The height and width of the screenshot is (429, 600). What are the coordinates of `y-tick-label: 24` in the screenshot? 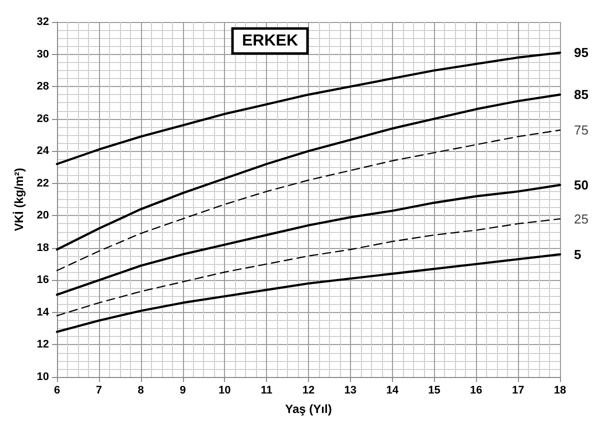 It's located at (43, 151).